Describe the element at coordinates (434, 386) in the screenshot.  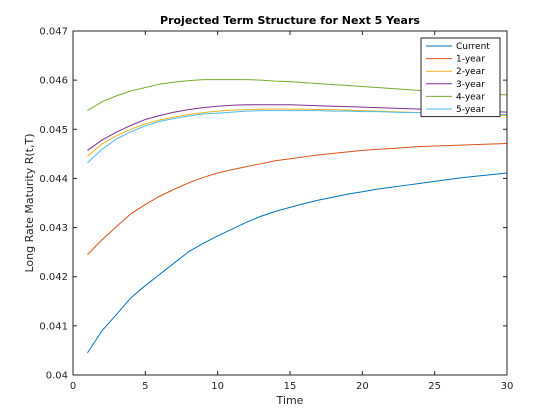
I see `x-tick-label: 25` at that location.